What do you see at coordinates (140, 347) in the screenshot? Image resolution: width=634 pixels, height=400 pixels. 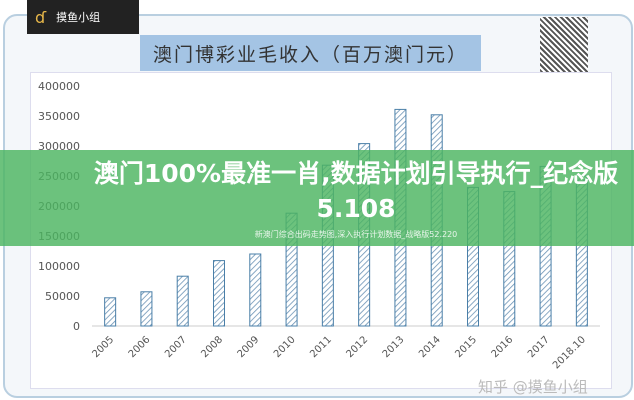 I see `x-tick-label: 2006` at bounding box center [140, 347].